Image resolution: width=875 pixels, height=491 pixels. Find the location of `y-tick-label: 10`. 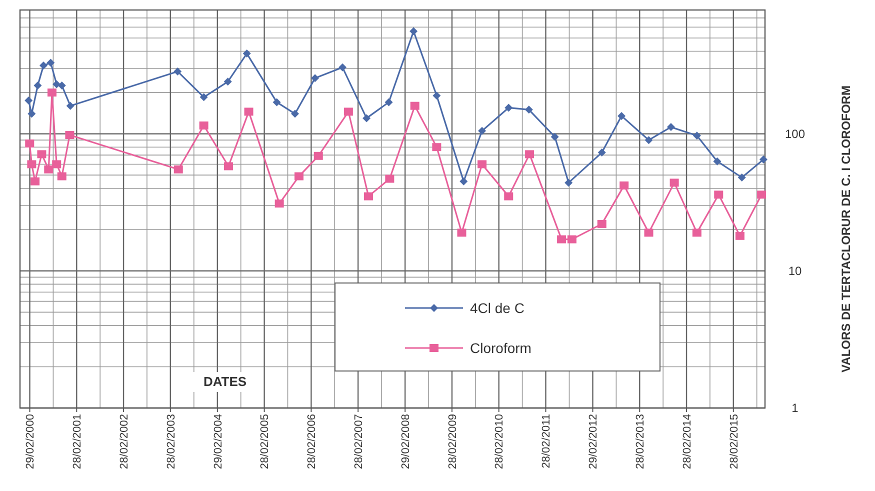

y-tick-label: 10 is located at coordinates (795, 271).